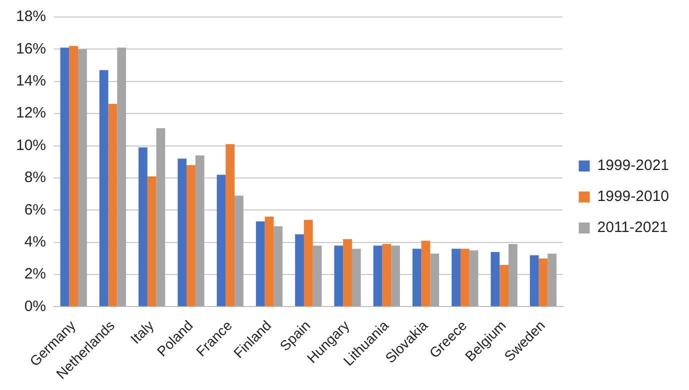 The image size is (689, 390). I want to click on legend-label: 2011-2021, so click(632, 227).